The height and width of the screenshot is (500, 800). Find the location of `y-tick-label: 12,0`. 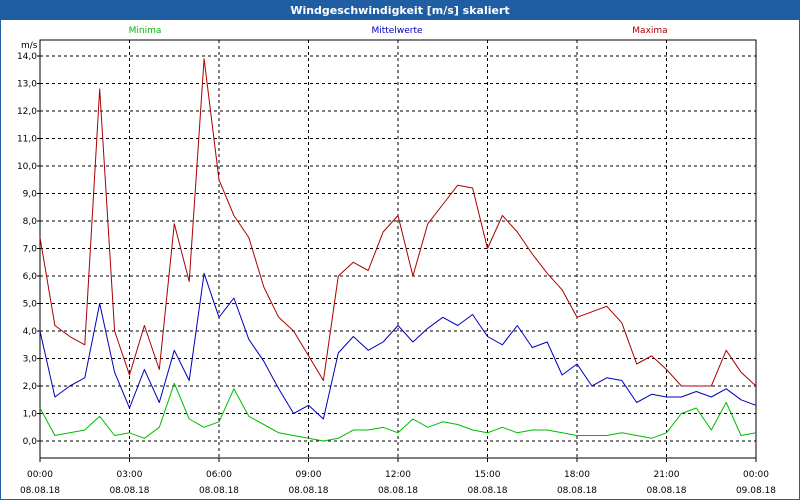

y-tick-label: 12,0 is located at coordinates (27, 112).